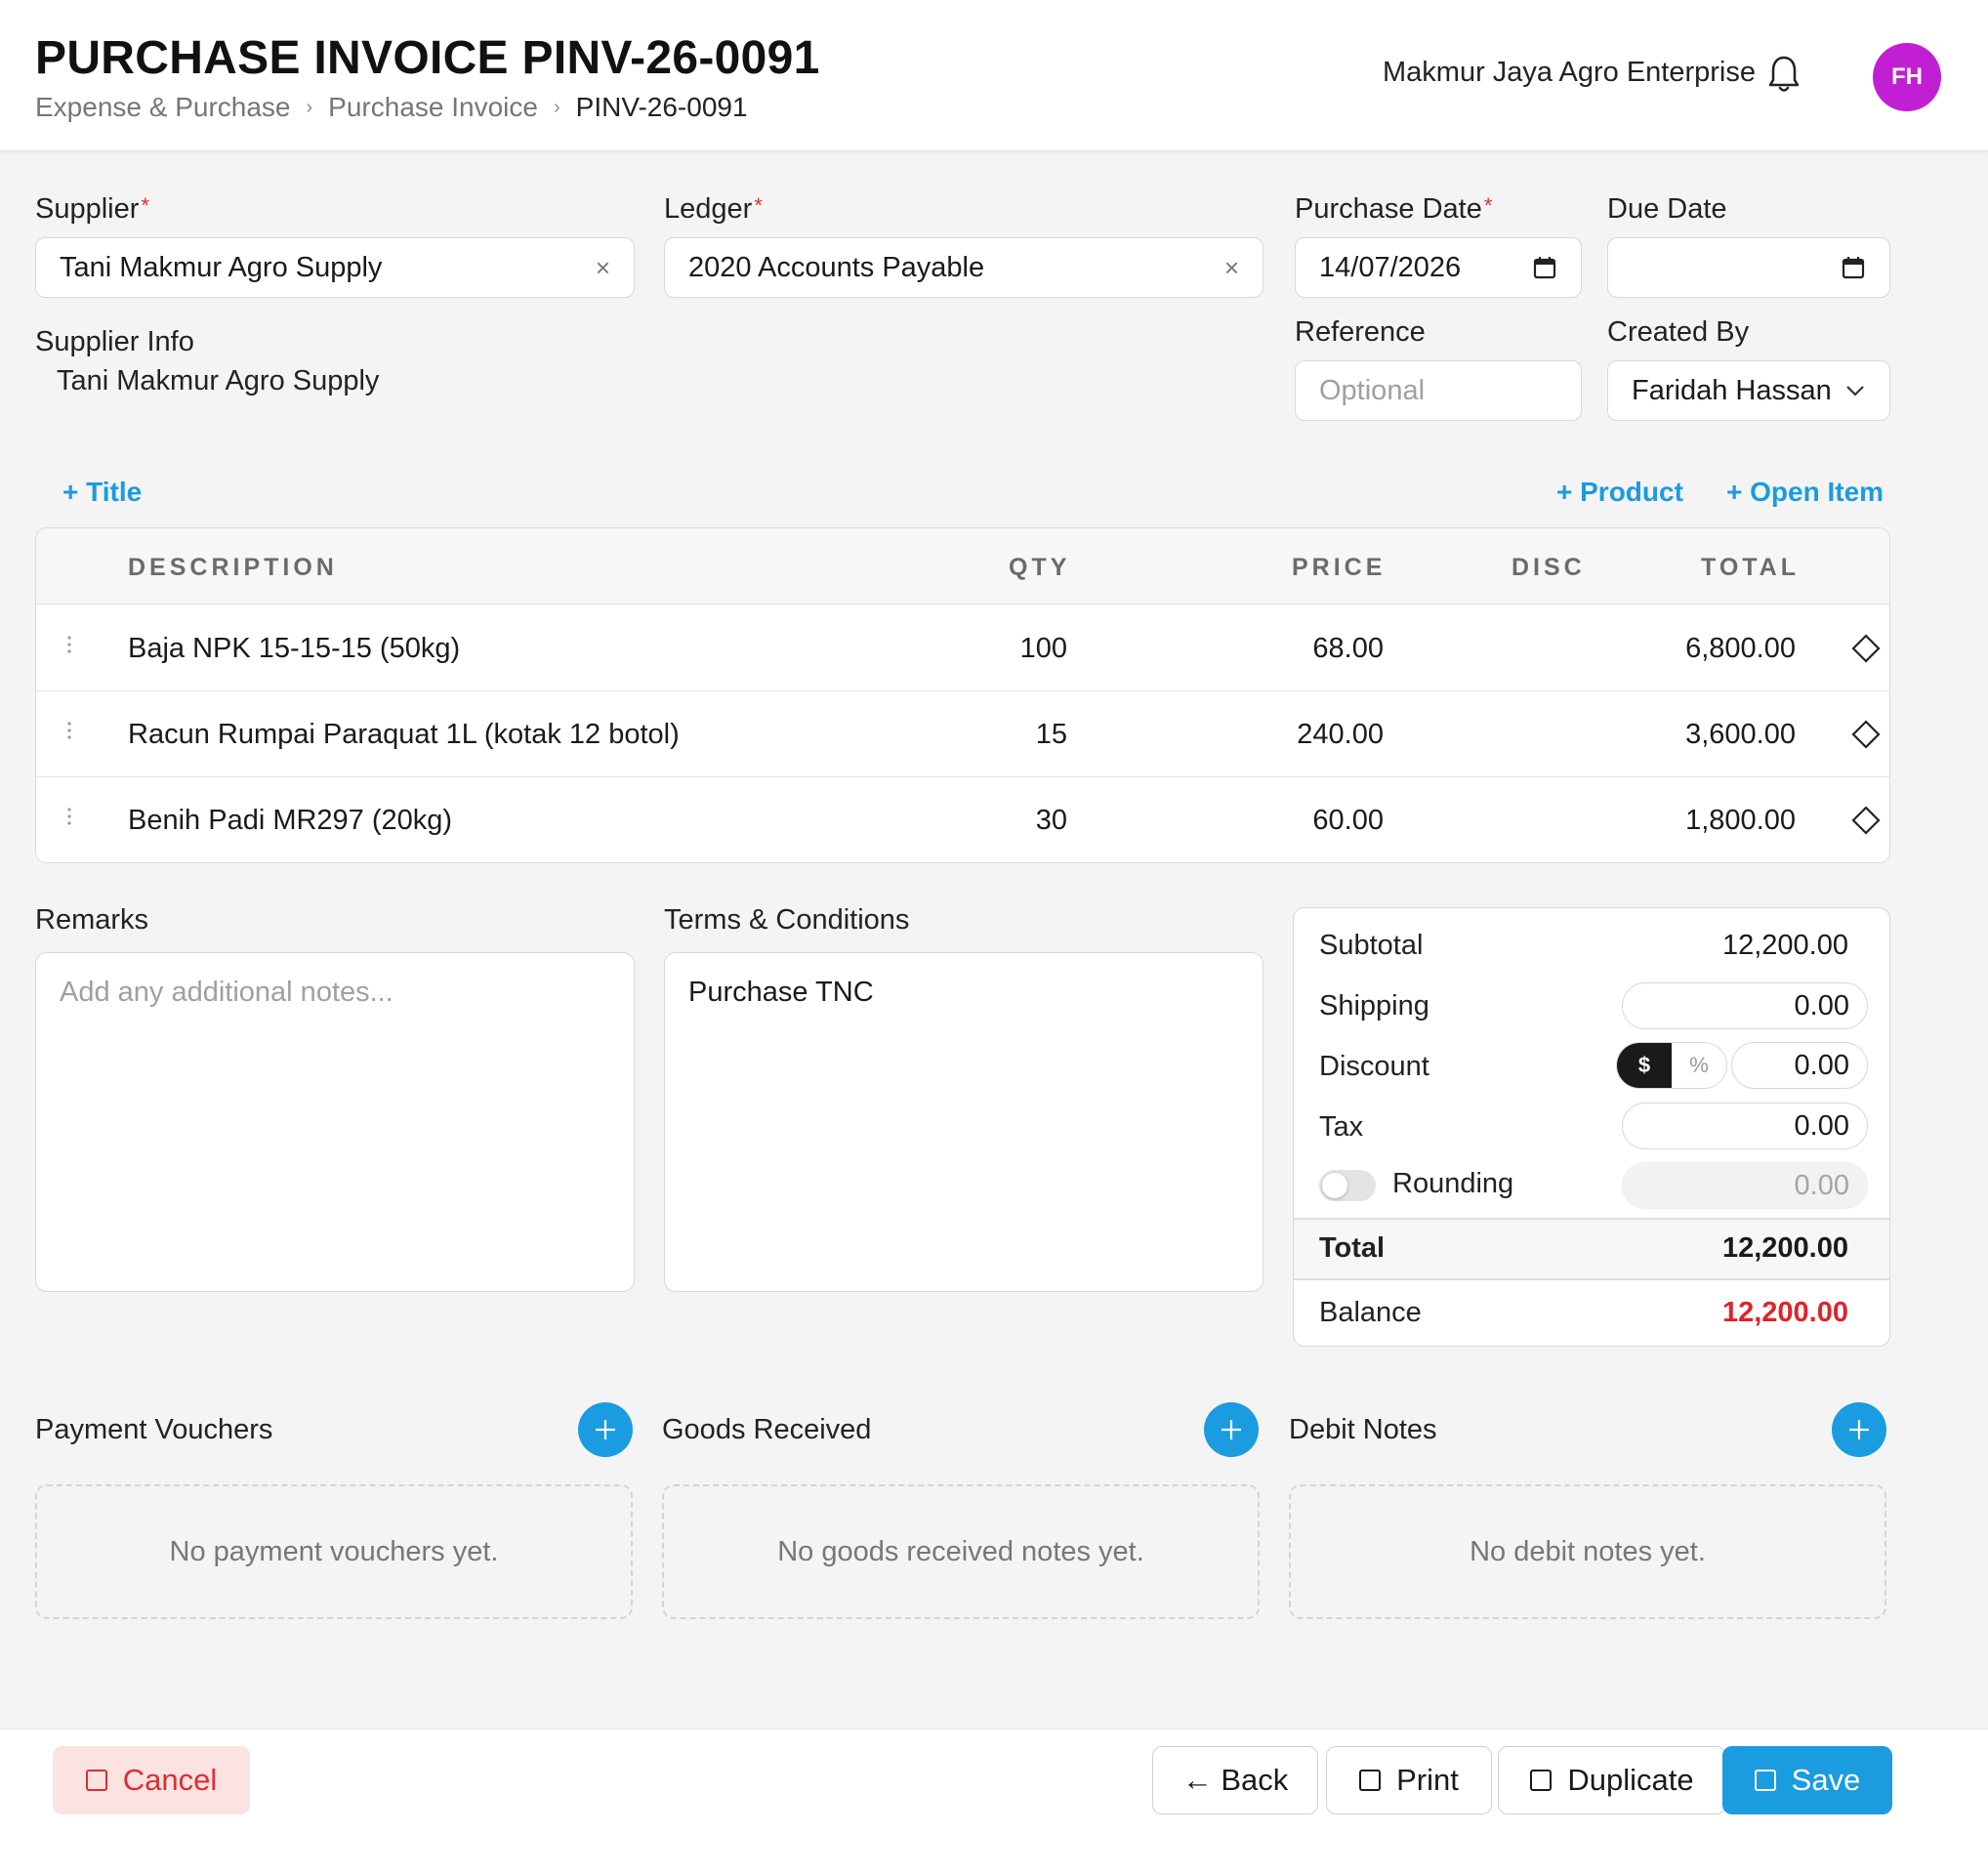  I want to click on payment-vouchers-empty: No payment vouchers yet., so click(334, 1551).